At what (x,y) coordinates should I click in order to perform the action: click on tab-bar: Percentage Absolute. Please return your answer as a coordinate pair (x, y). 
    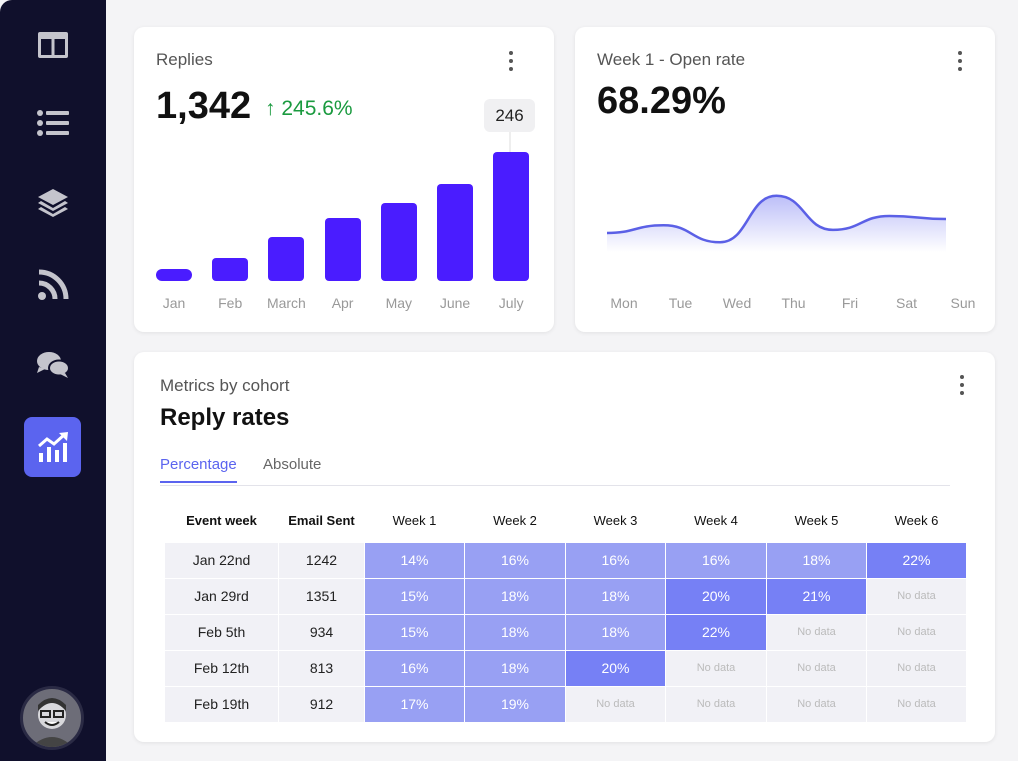
    Looking at the image, I should click on (555, 471).